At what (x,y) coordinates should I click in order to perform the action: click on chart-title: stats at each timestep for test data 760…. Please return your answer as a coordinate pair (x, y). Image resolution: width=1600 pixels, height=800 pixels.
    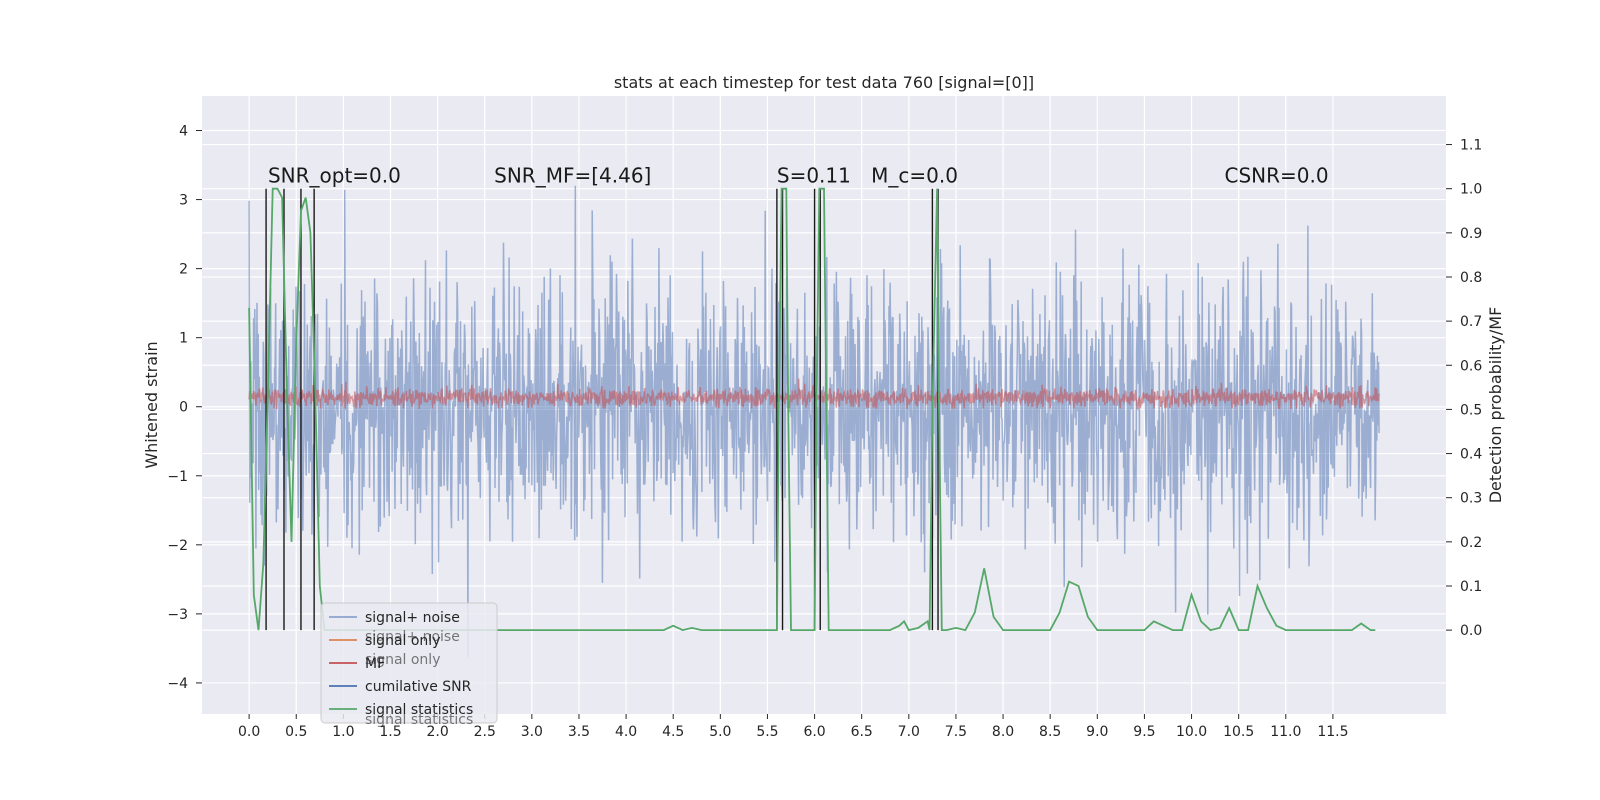
    Looking at the image, I should click on (824, 82).